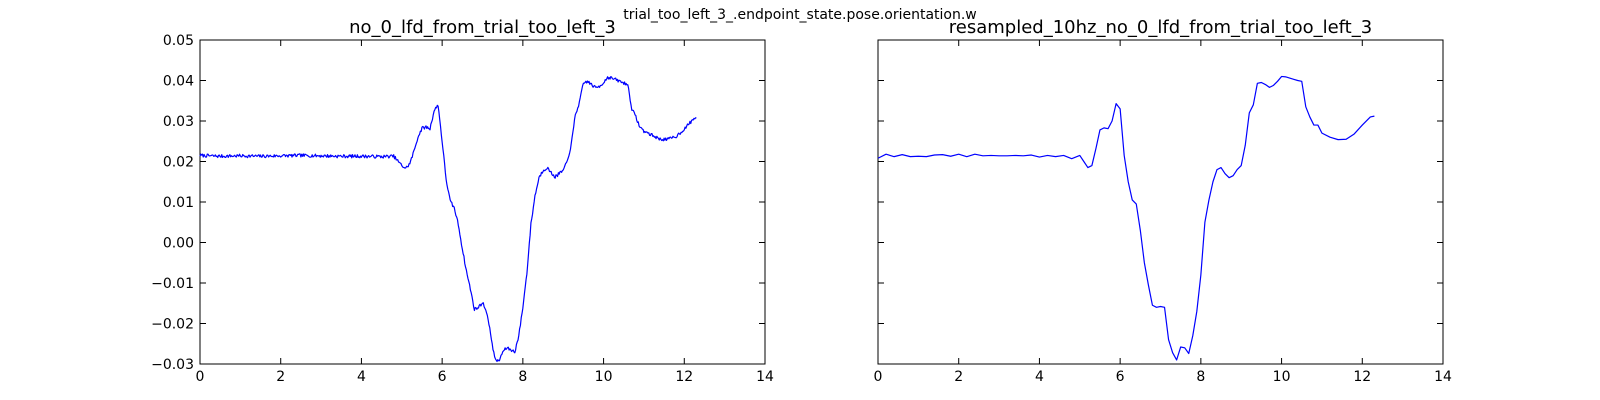 The width and height of the screenshot is (1600, 400). I want to click on left-chart-xtick-label: 12, so click(684, 377).